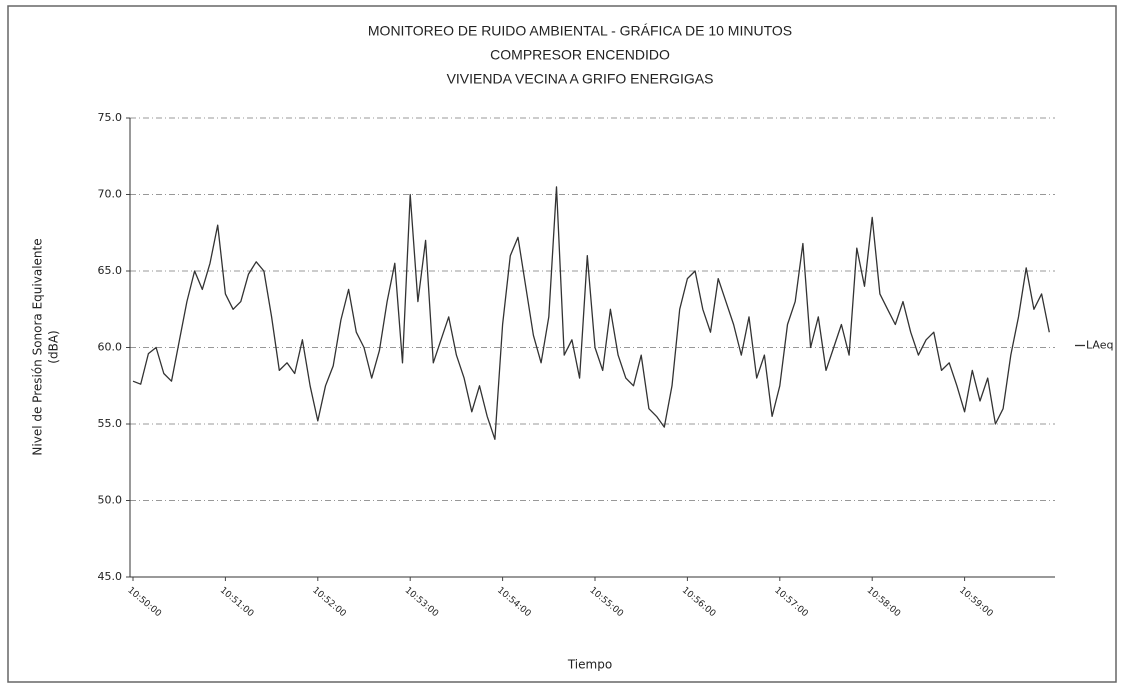 This screenshot has width=1123, height=683. Describe the element at coordinates (580, 79) in the screenshot. I see `chart-subtitle: VIVIENDA VECINA A GRIFO ENERGIGAS` at that location.